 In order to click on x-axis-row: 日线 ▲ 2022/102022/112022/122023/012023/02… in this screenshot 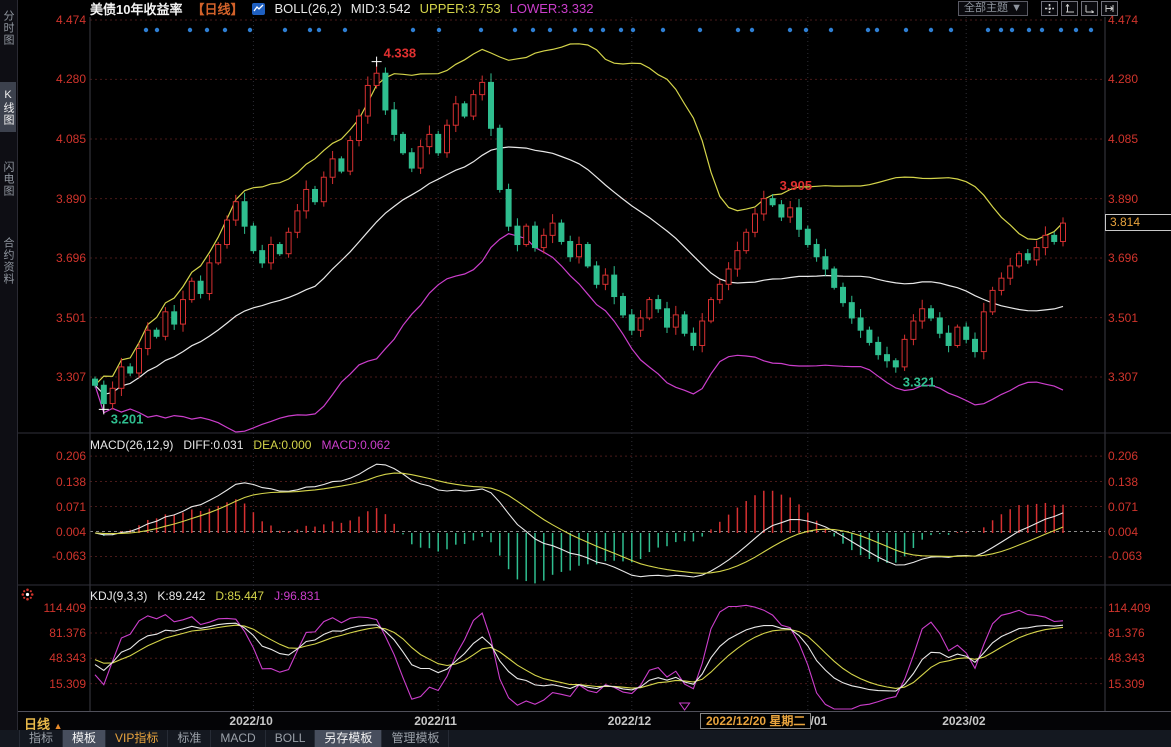, I will do `click(585, 722)`.